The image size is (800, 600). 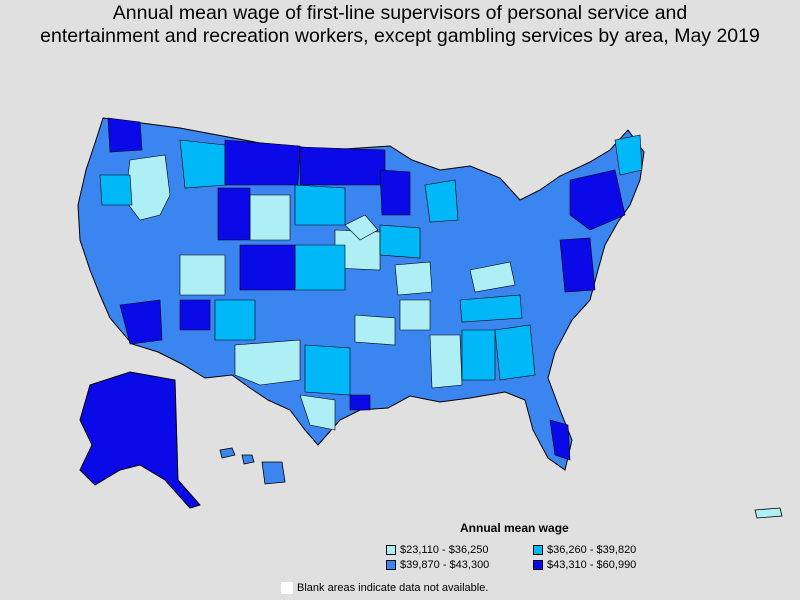 What do you see at coordinates (444, 550) in the screenshot?
I see `legend-label: $23,110 - $36,250` at bounding box center [444, 550].